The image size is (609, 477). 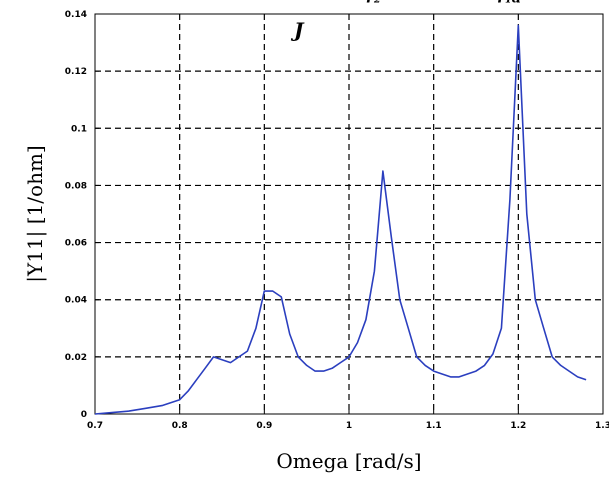 What do you see at coordinates (76, 358) in the screenshot?
I see `y-tick-label: 0.02` at bounding box center [76, 358].